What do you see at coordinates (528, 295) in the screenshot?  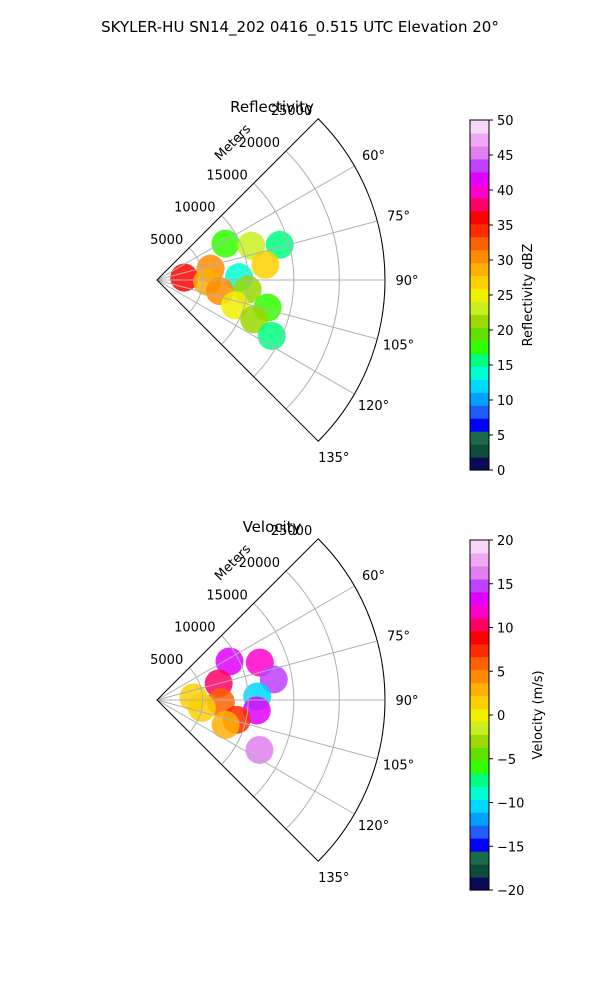 I see `colorbar-label: Reflectivity dBZ` at bounding box center [528, 295].